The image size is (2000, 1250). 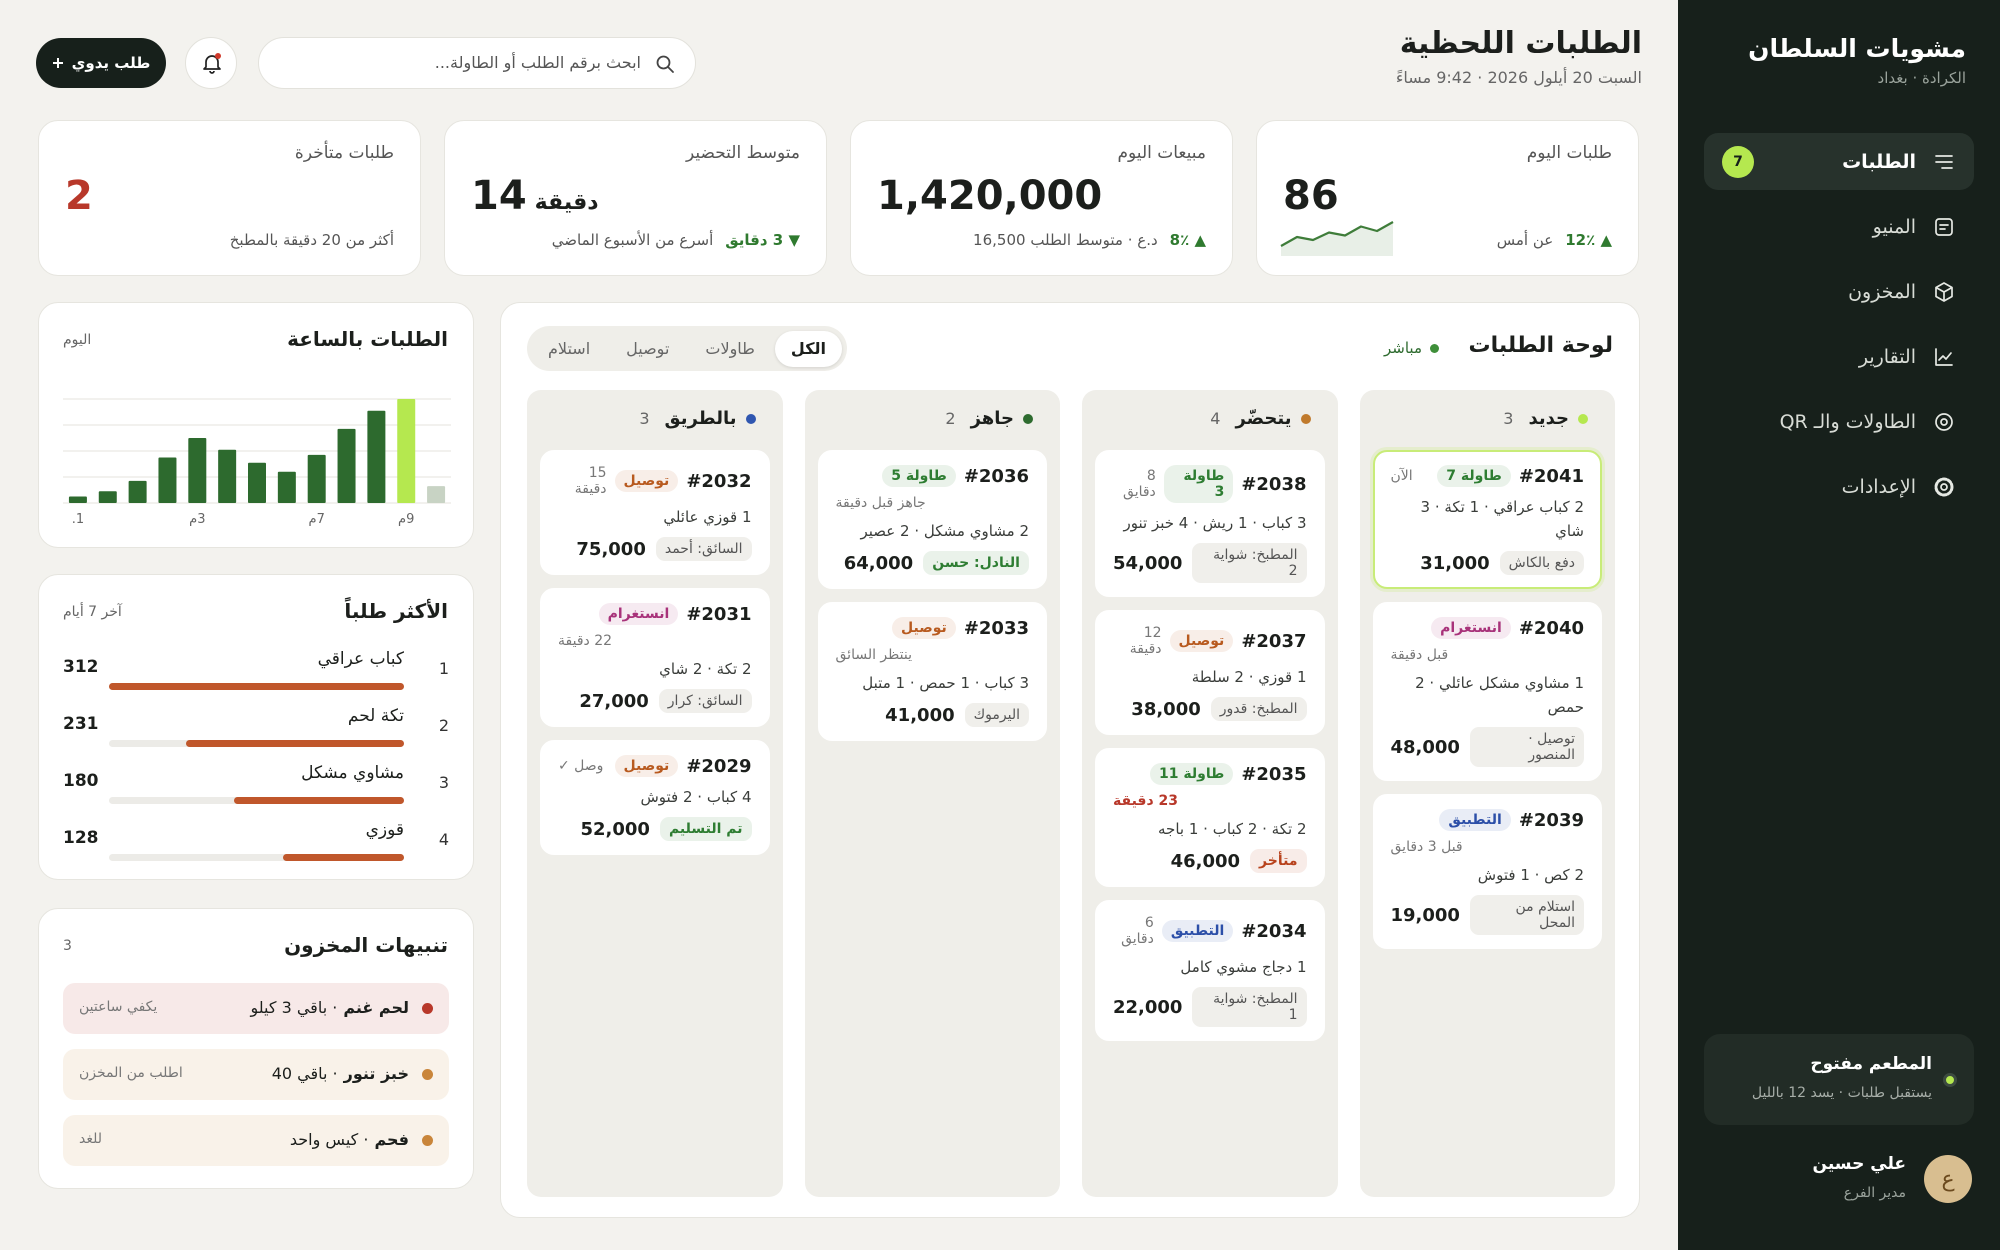 I want to click on alert-text: لحم غنم · باقي 3 كيلو, so click(x=329, y=1007).